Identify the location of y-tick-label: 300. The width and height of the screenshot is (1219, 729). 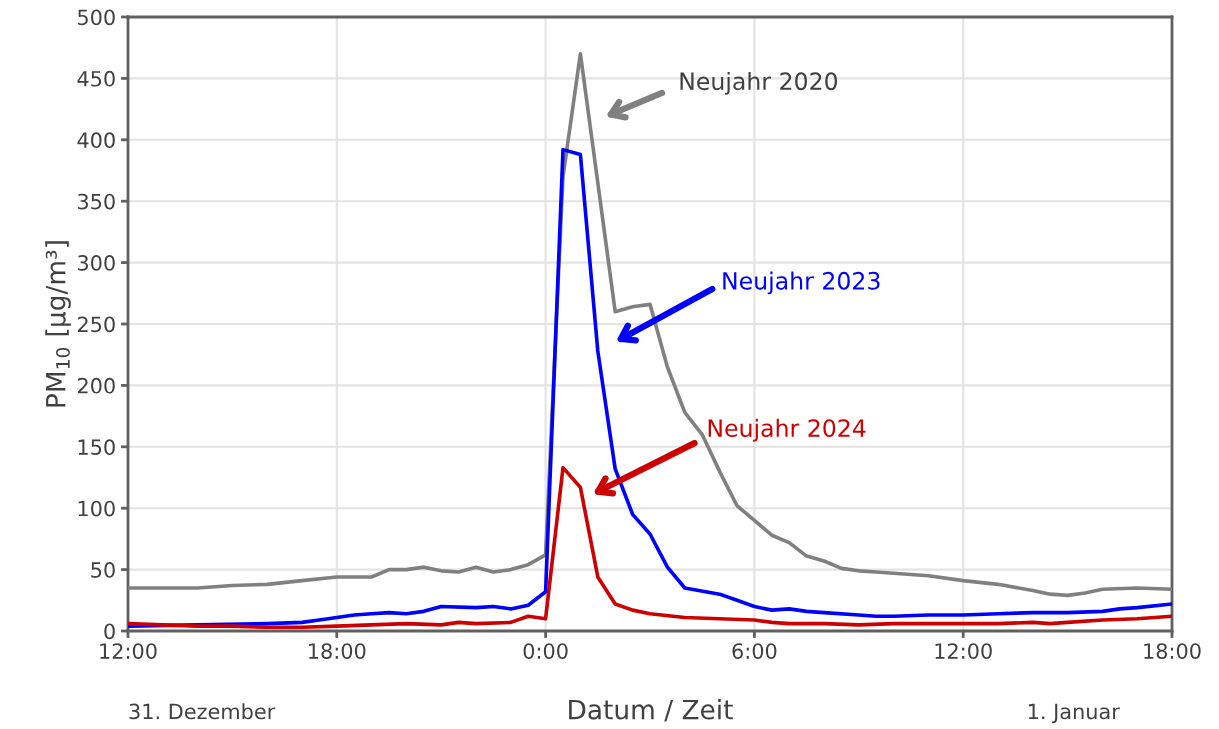
(96, 263).